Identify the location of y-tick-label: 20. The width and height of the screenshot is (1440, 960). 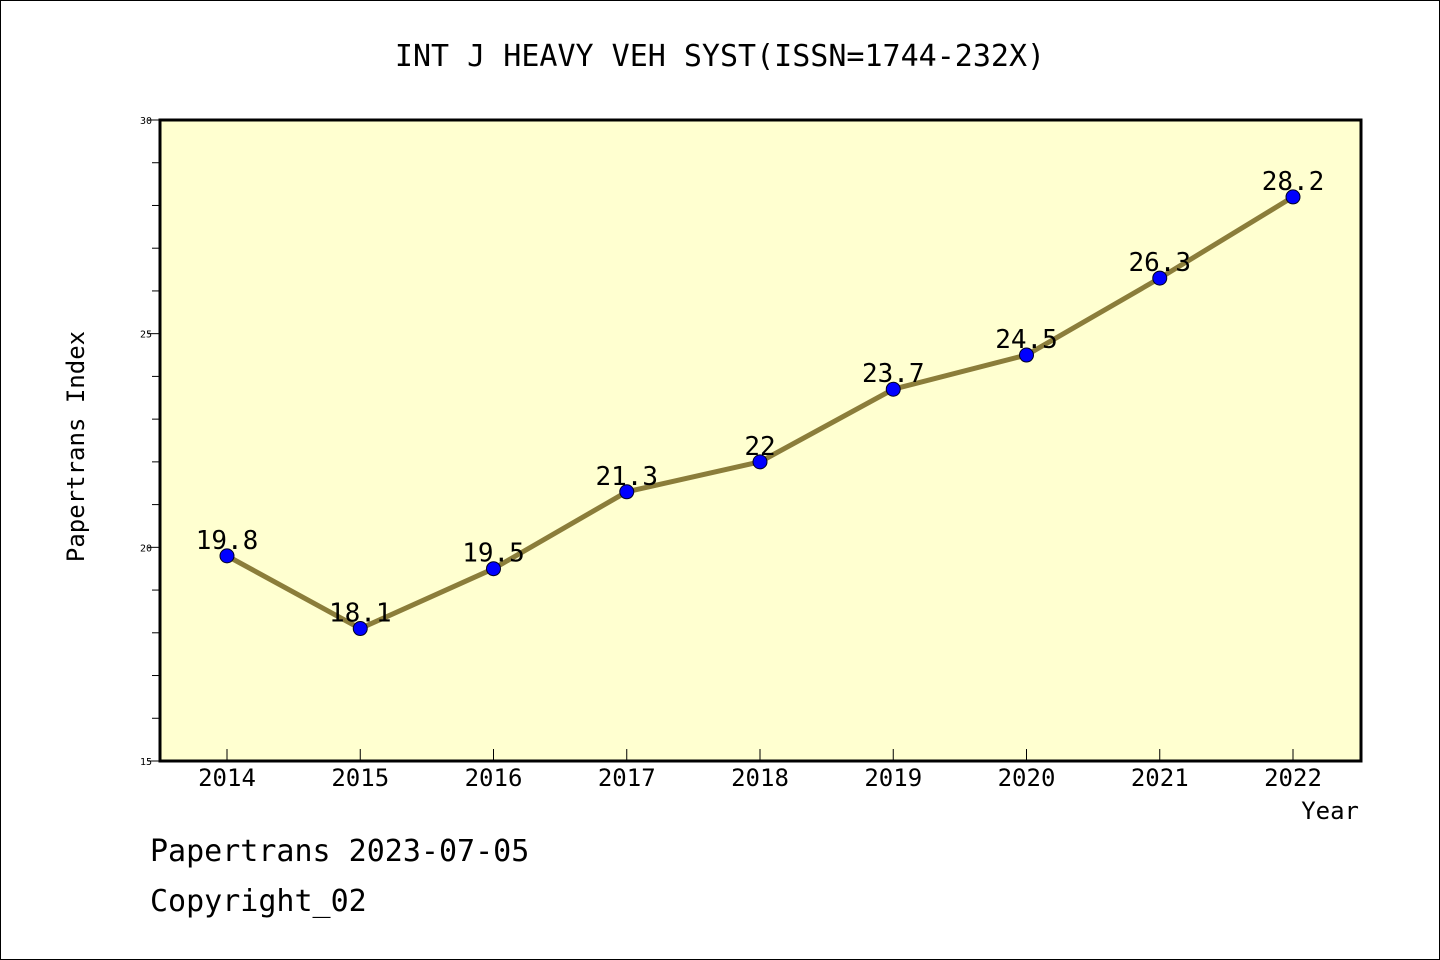
(146, 548).